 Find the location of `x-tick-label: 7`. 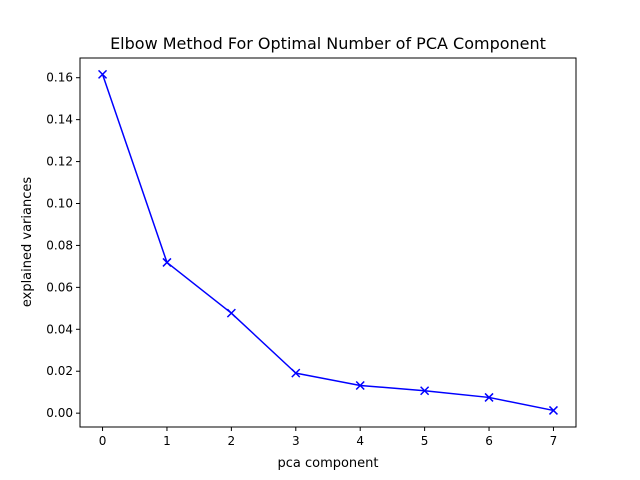

x-tick-label: 7 is located at coordinates (554, 441).